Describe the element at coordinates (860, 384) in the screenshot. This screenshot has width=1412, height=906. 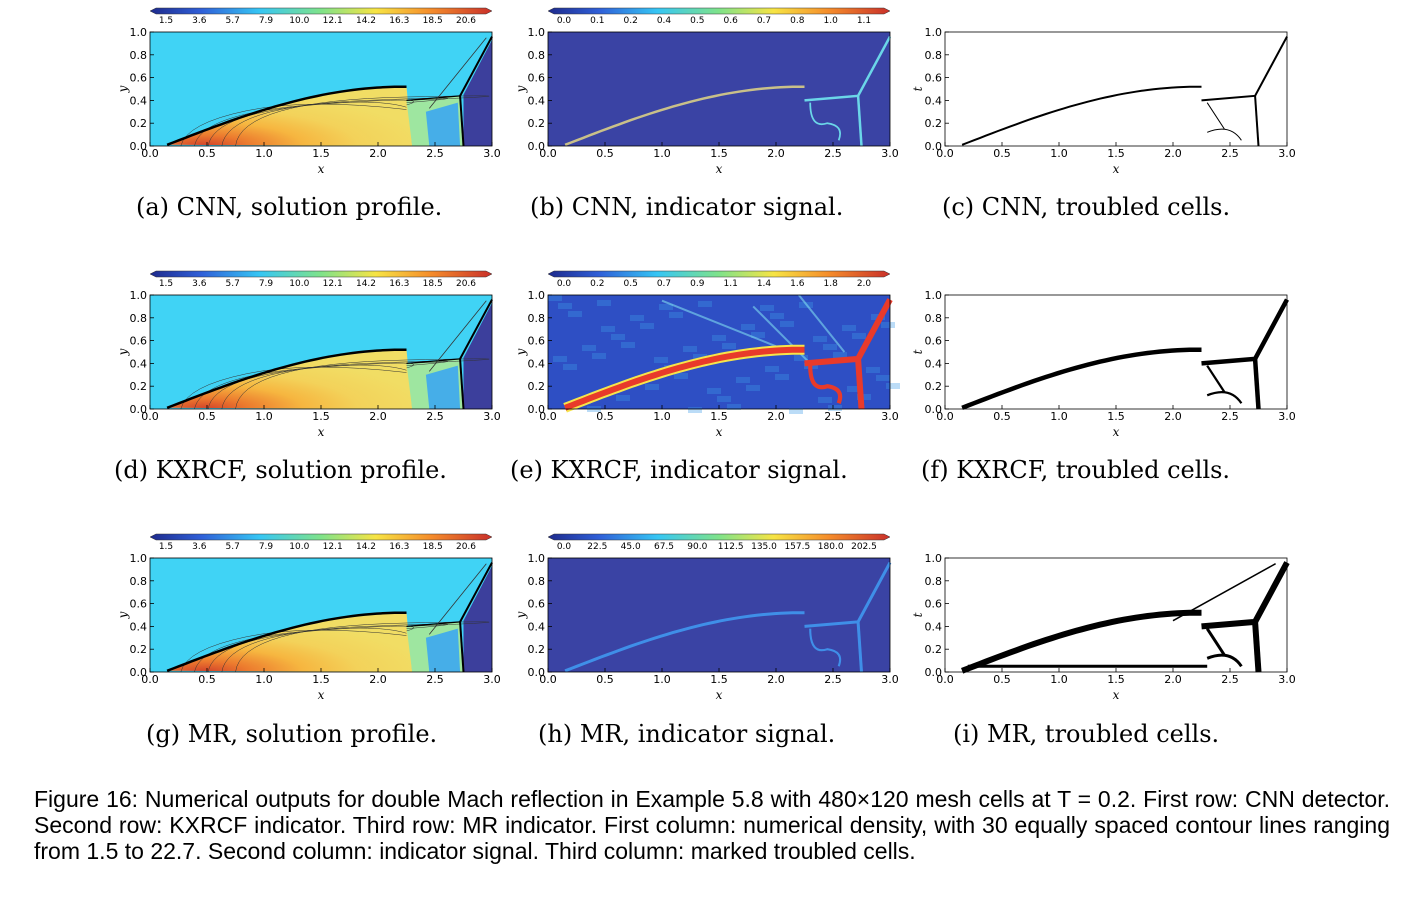
I see `mach-stem-signal` at that location.